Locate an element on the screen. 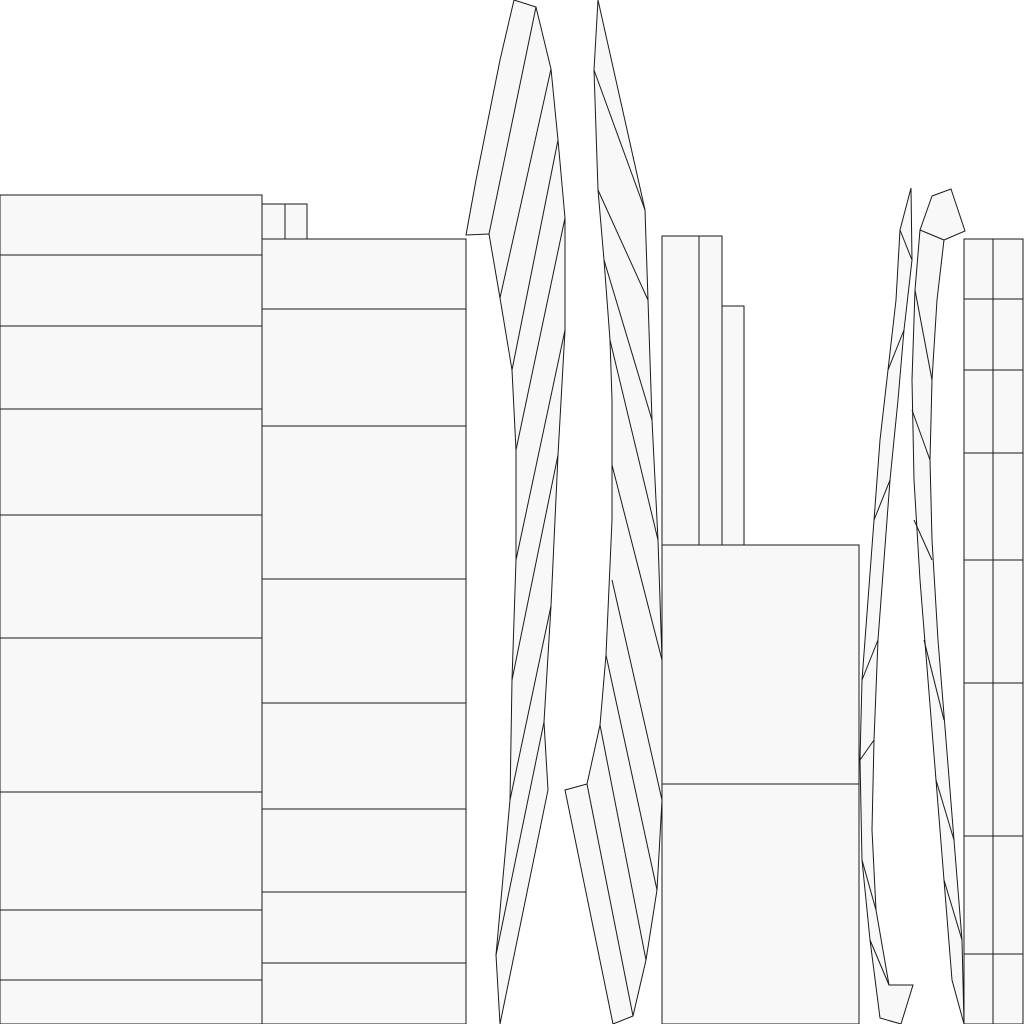 The image size is (1024, 1024). uv-island-lower-block is located at coordinates (760, 784).